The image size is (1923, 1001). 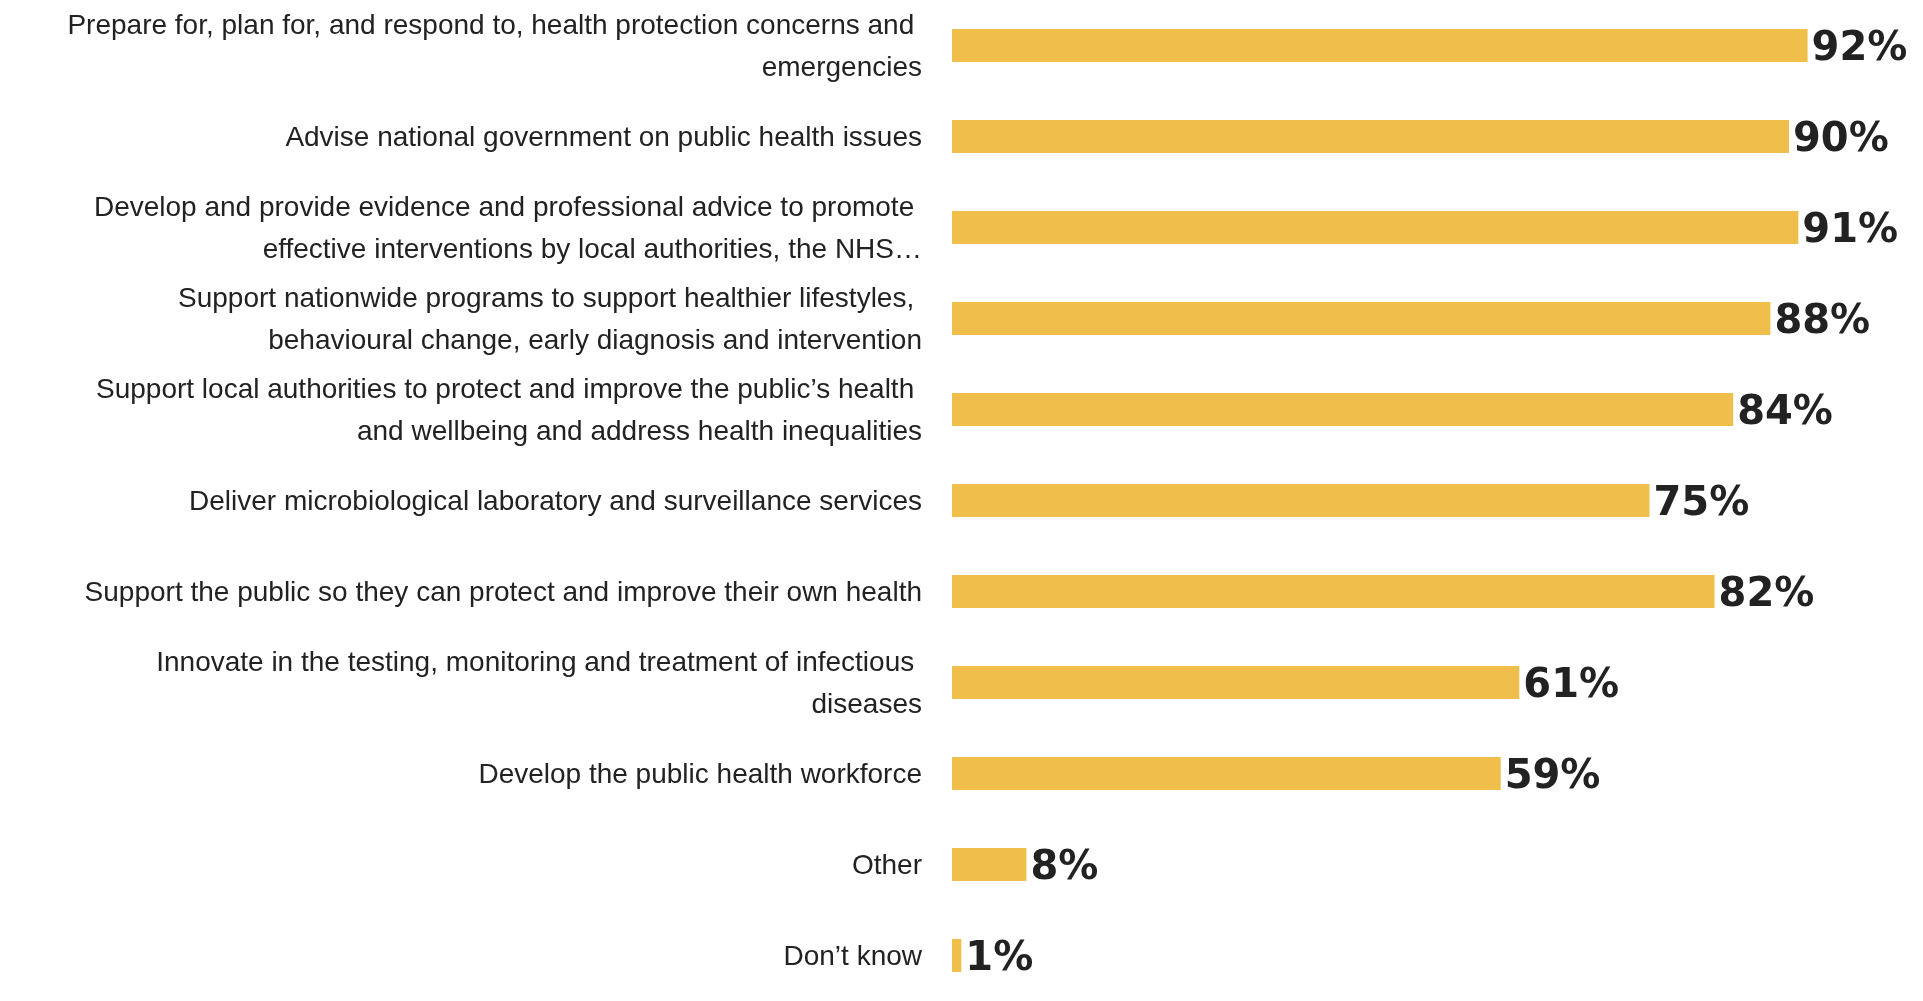 I want to click on y-tick-label: Develop the public health workforce, so click(x=700, y=773).